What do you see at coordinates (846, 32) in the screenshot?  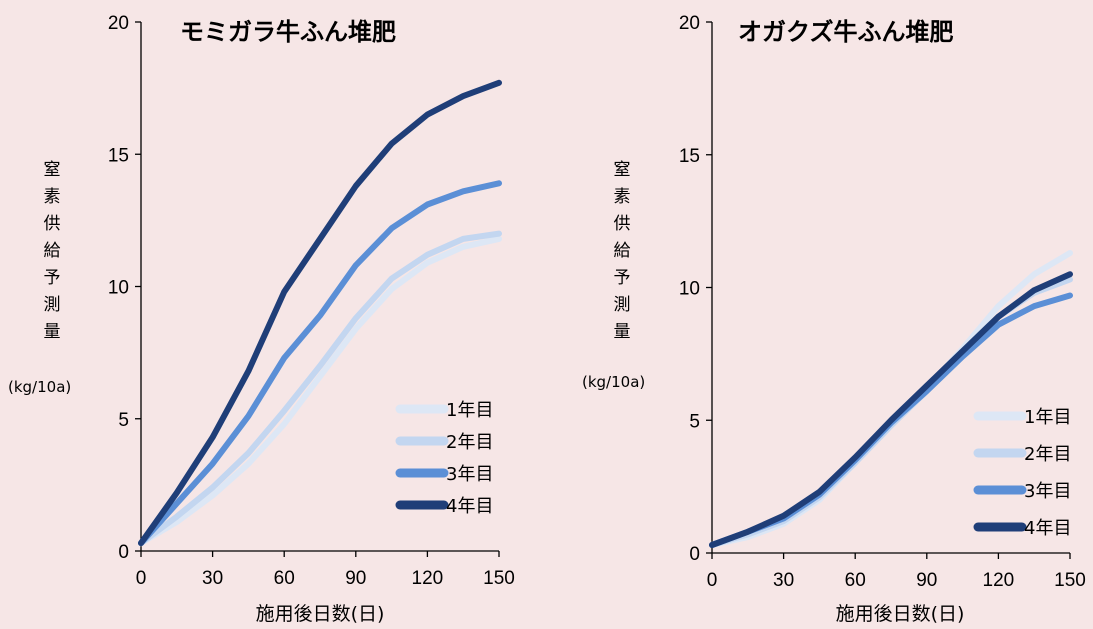 I see `chart-title: オガクズ牛ふん堆肥` at bounding box center [846, 32].